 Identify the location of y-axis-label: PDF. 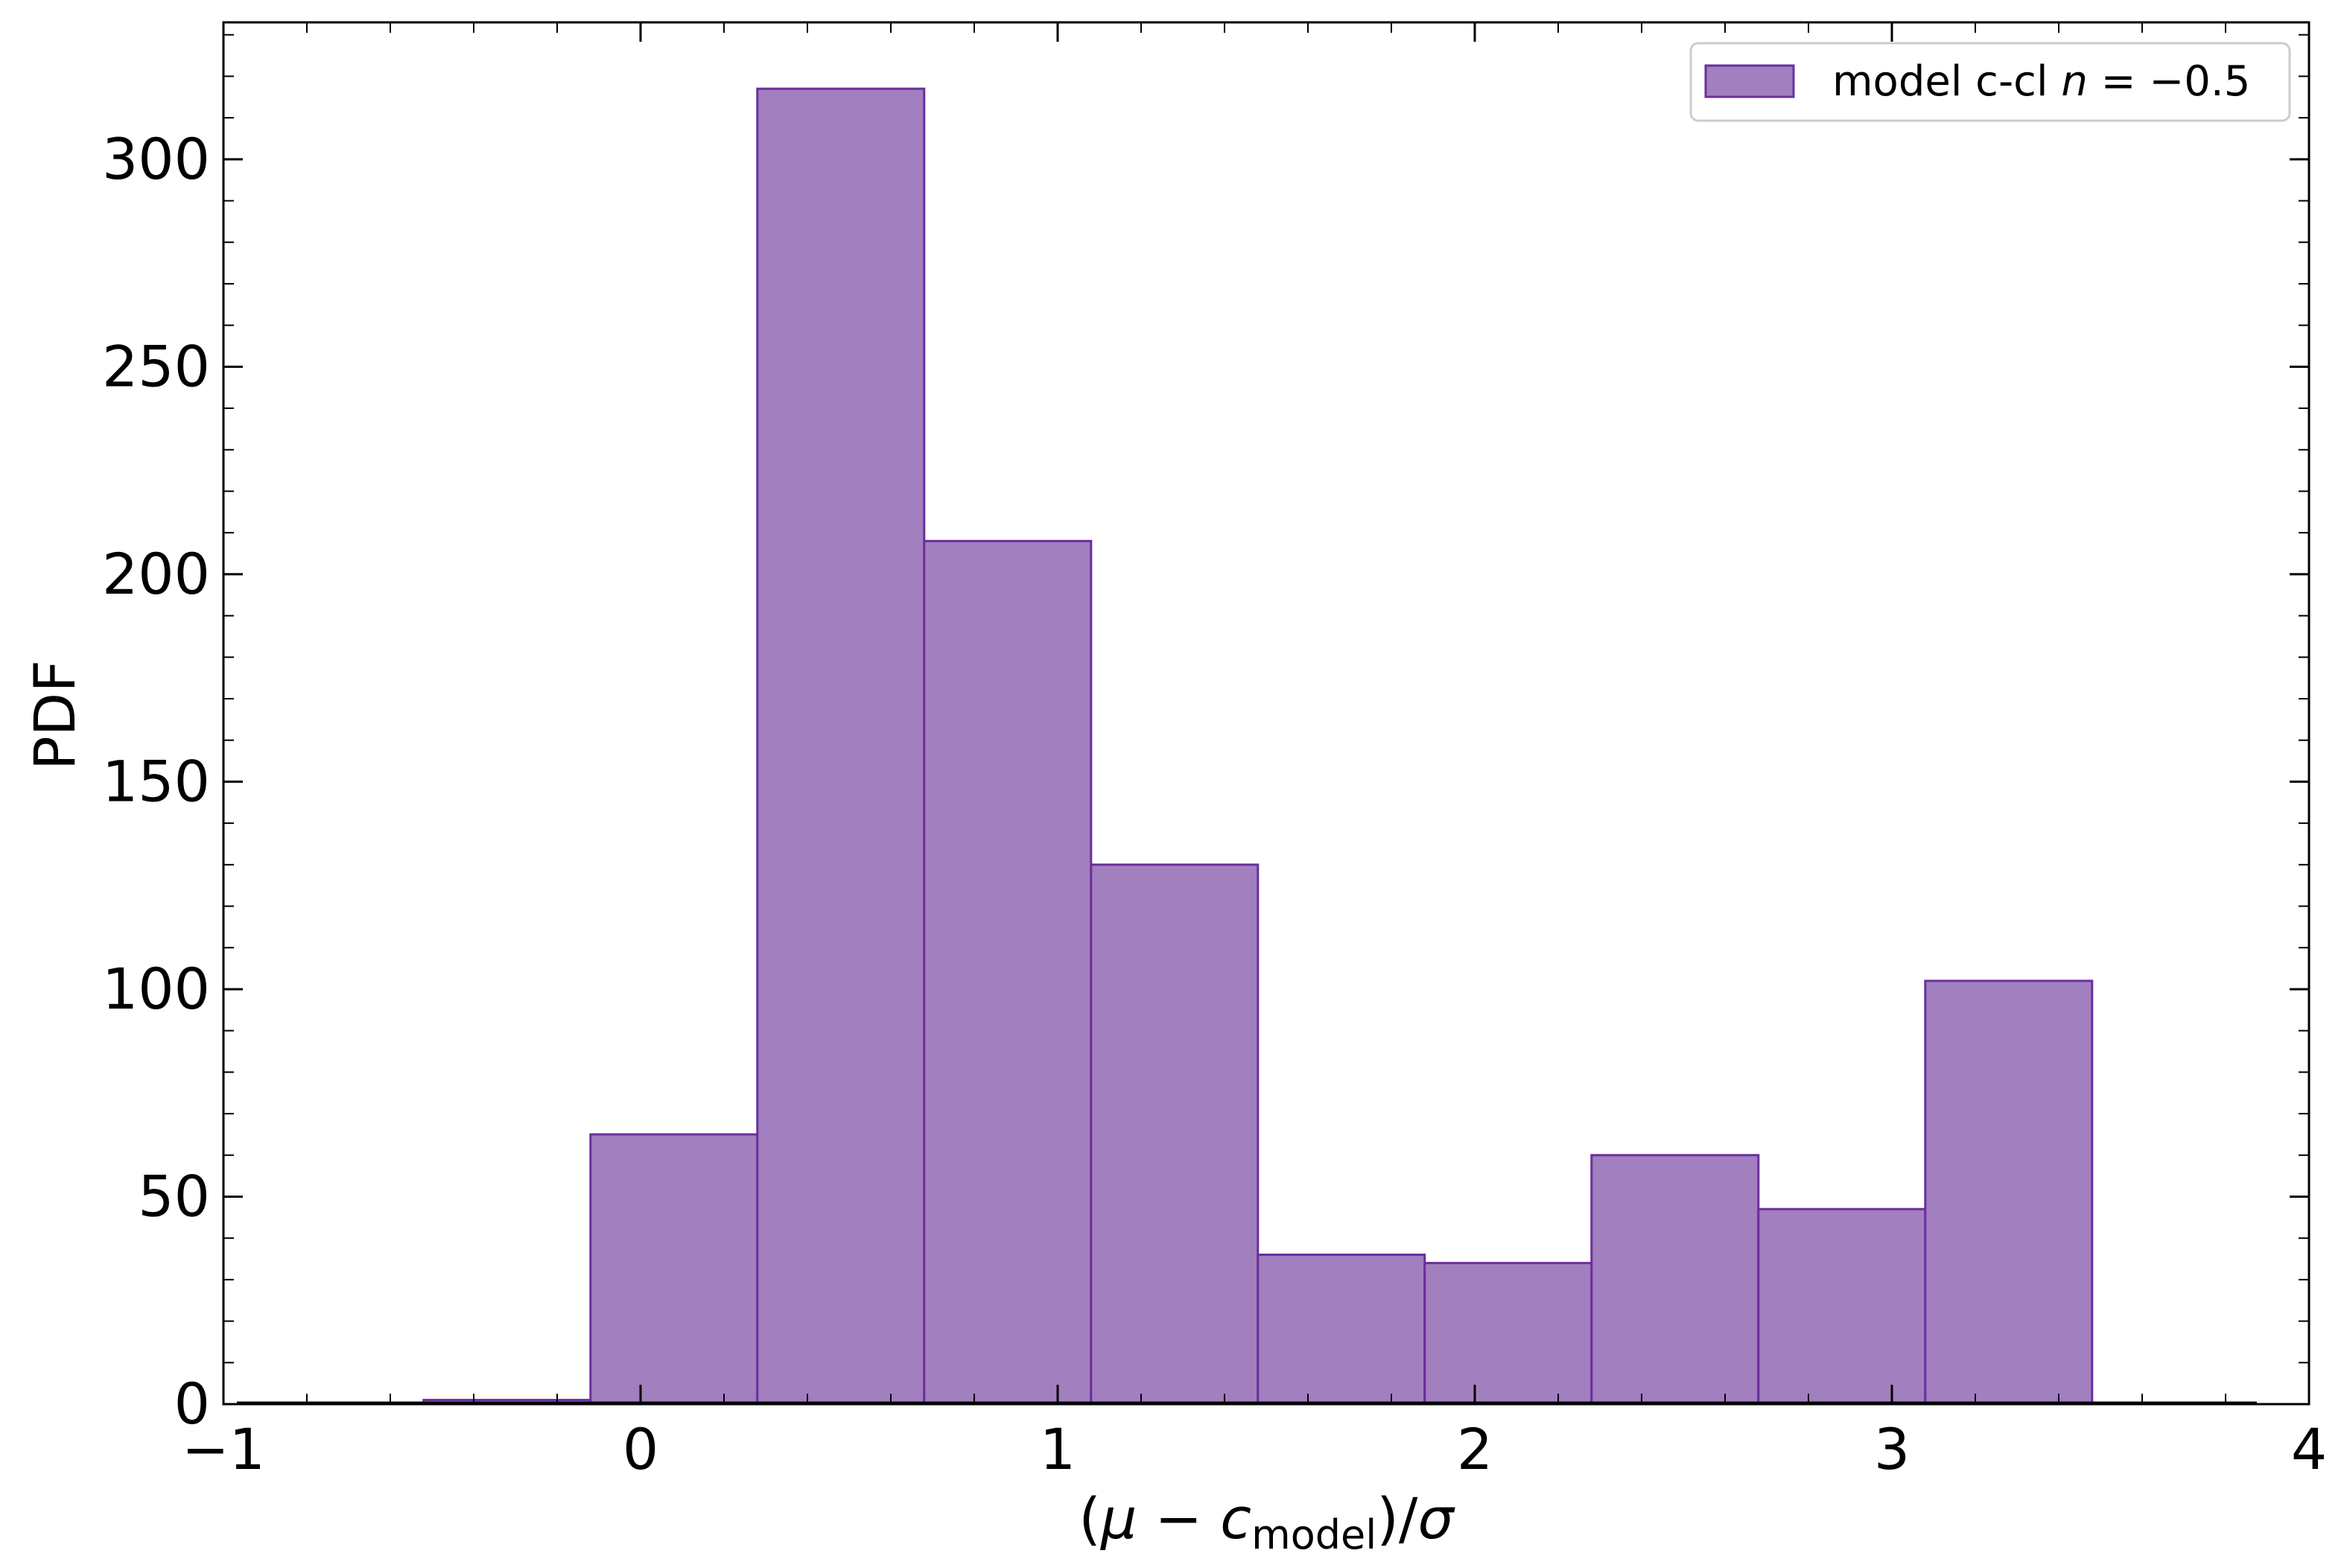
(55, 715).